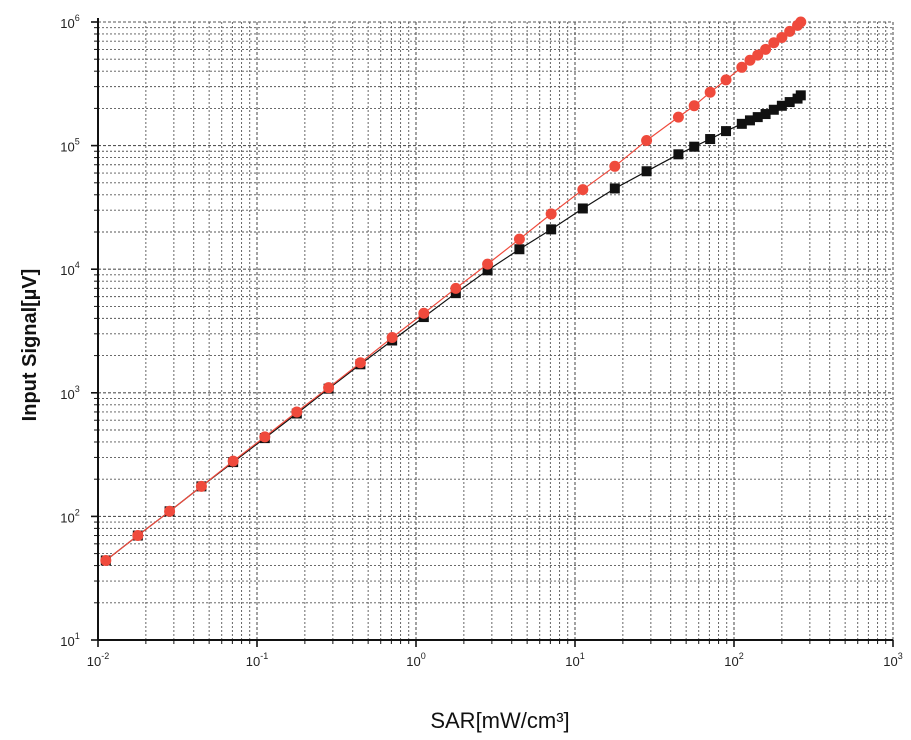  I want to click on y-tick-label: 10², so click(69, 516).